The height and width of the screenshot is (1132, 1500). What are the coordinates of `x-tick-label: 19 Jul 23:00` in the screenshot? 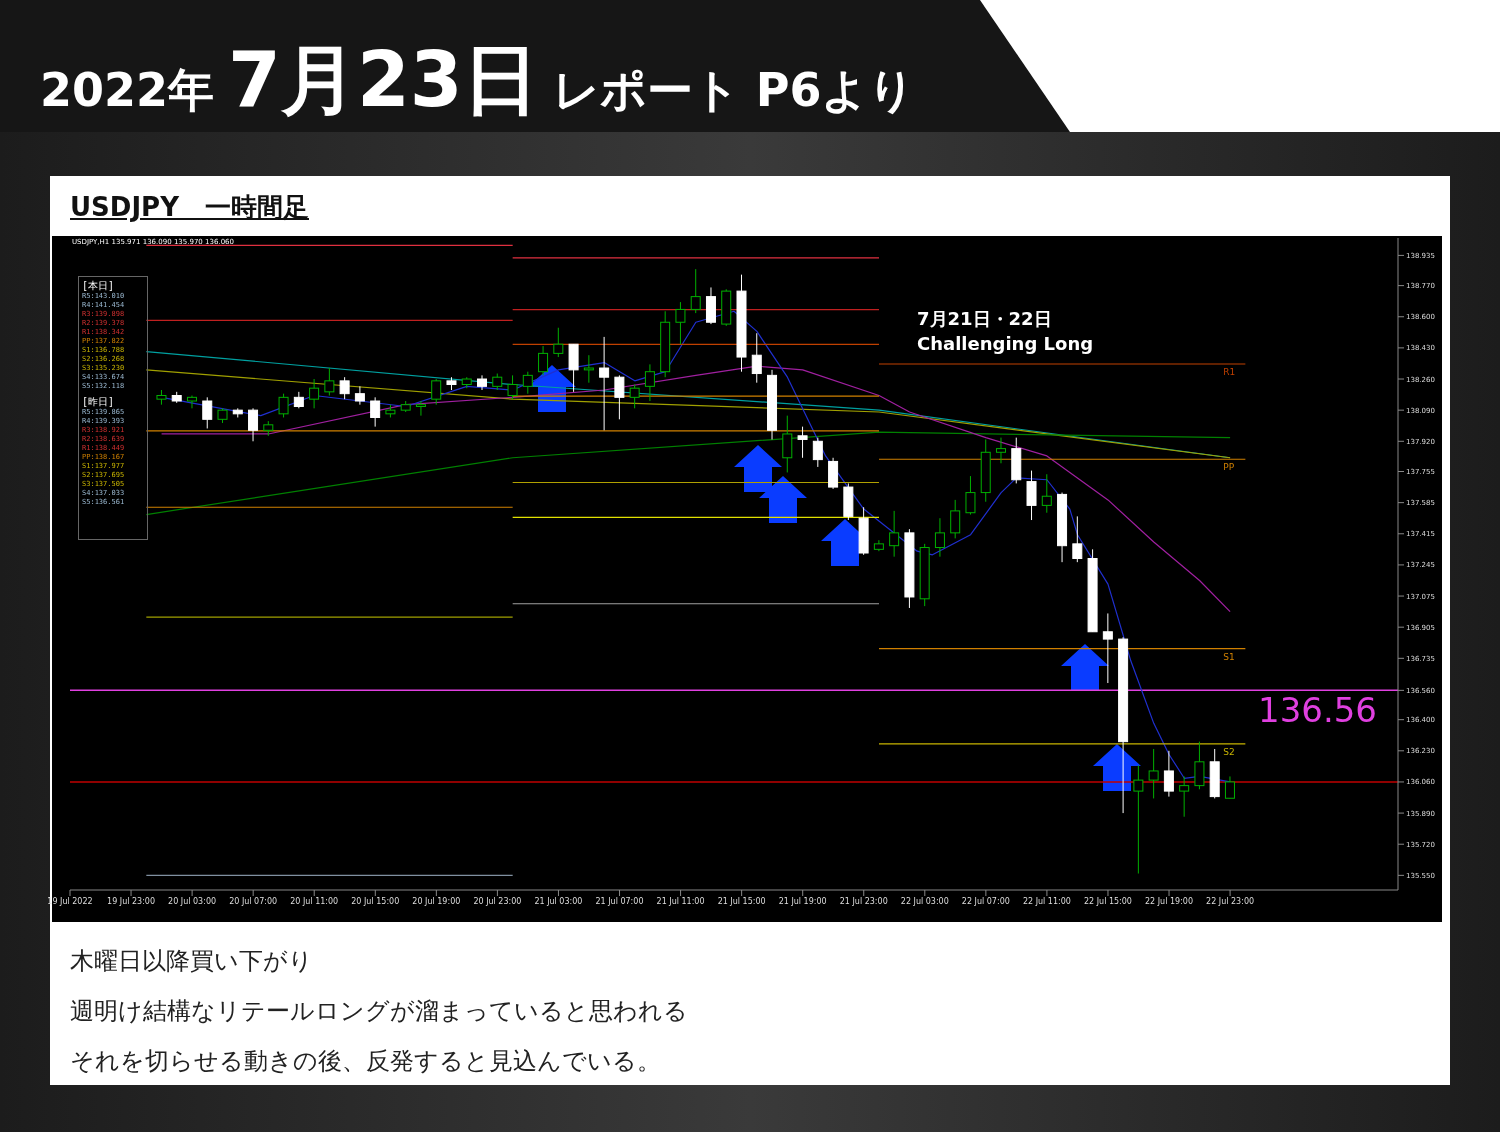 It's located at (131, 901).